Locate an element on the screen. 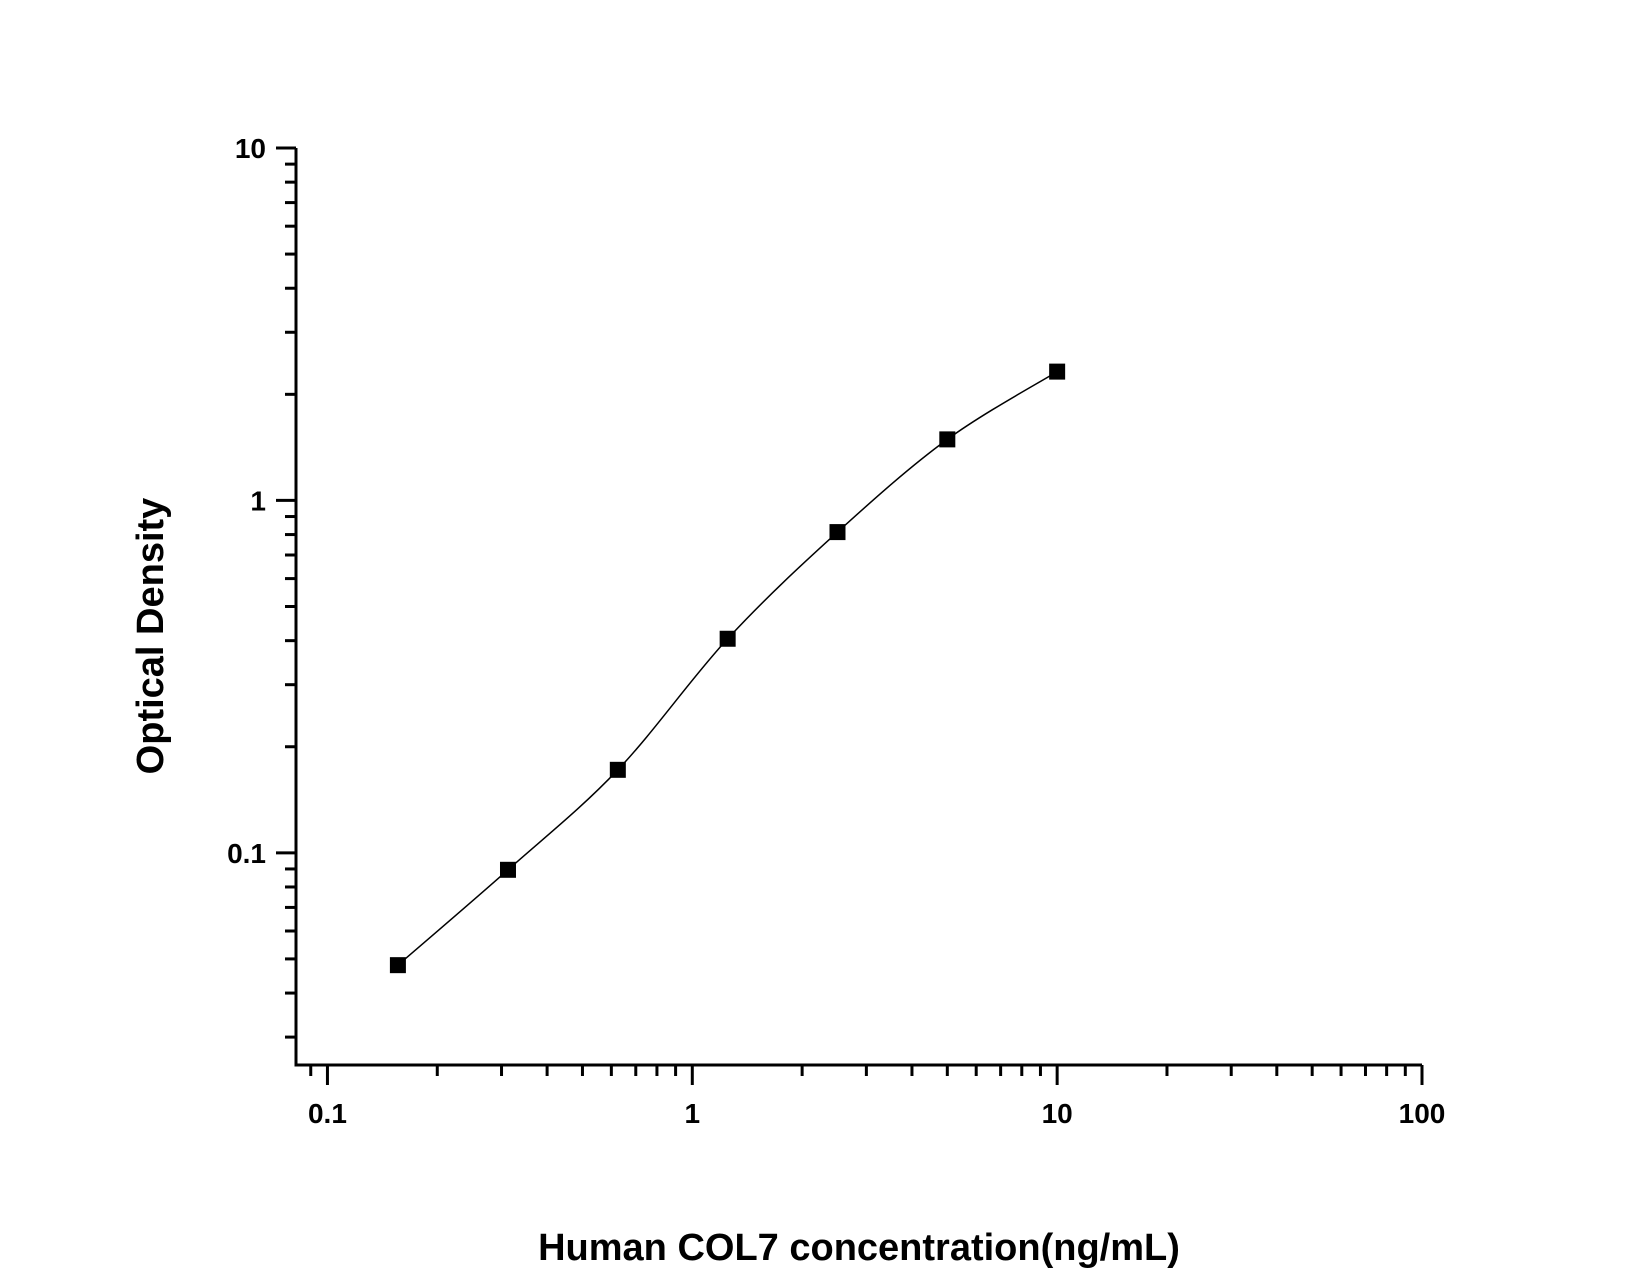  x-tick-label: 0.1 is located at coordinates (327, 1113).